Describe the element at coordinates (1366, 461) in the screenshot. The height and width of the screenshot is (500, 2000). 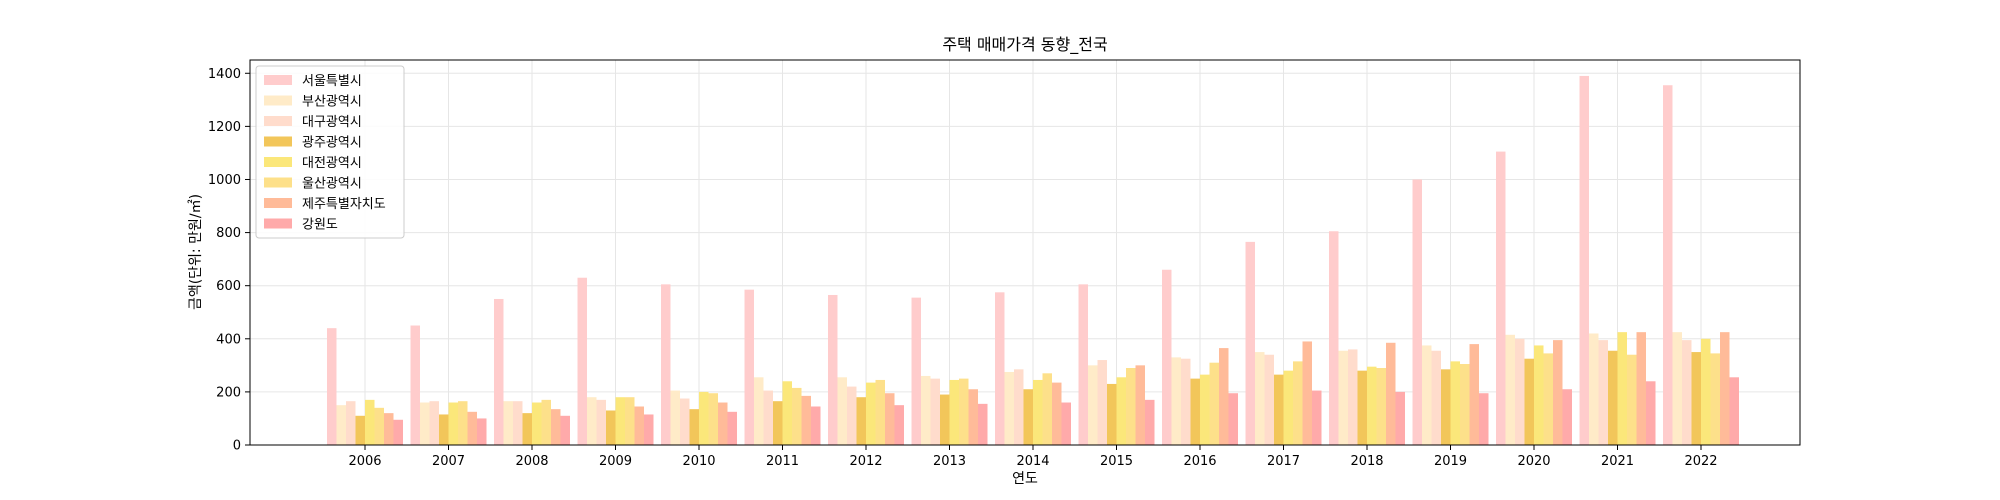
I see `x-tick-label: 2018` at that location.